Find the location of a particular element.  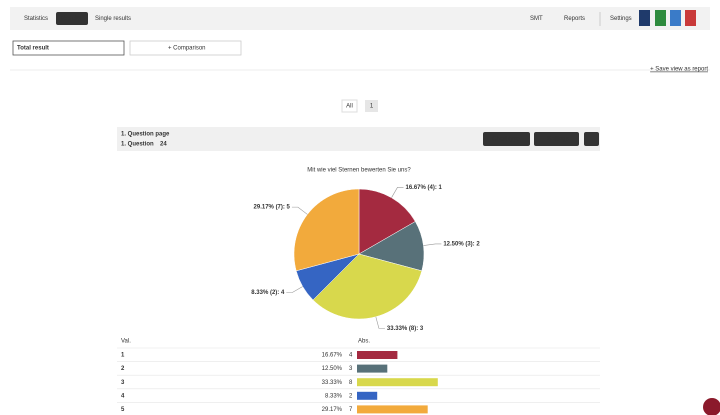

menu: Reports is located at coordinates (574, 19).